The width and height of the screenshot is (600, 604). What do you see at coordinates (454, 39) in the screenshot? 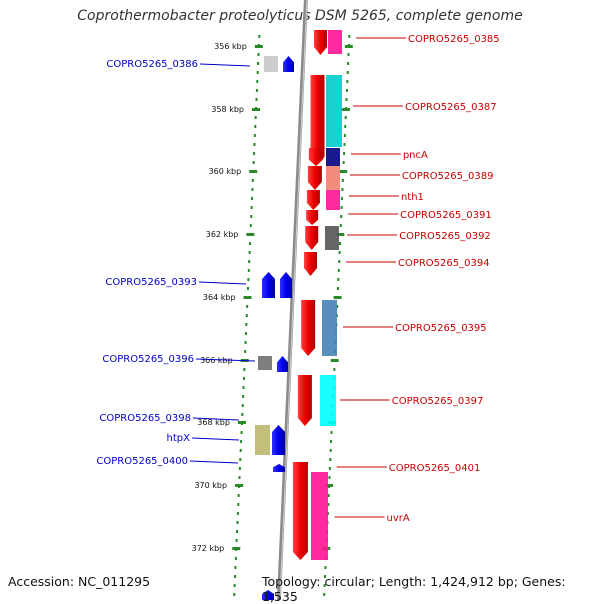
I see `gene-label-right: COPRO5265_0385` at bounding box center [454, 39].